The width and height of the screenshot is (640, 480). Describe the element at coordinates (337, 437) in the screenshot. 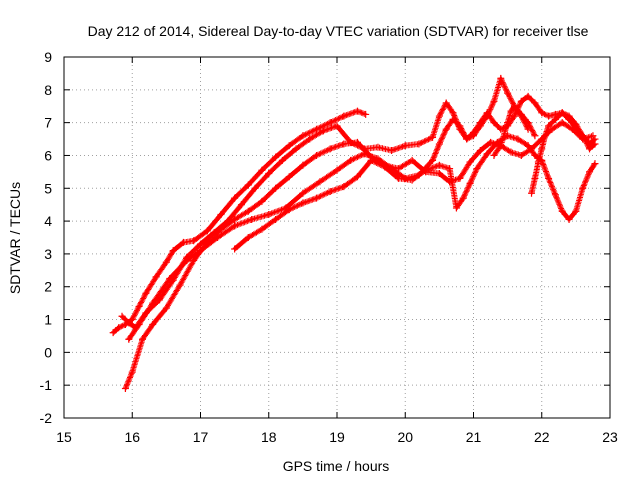

I see `x-tick-label: 19` at that location.